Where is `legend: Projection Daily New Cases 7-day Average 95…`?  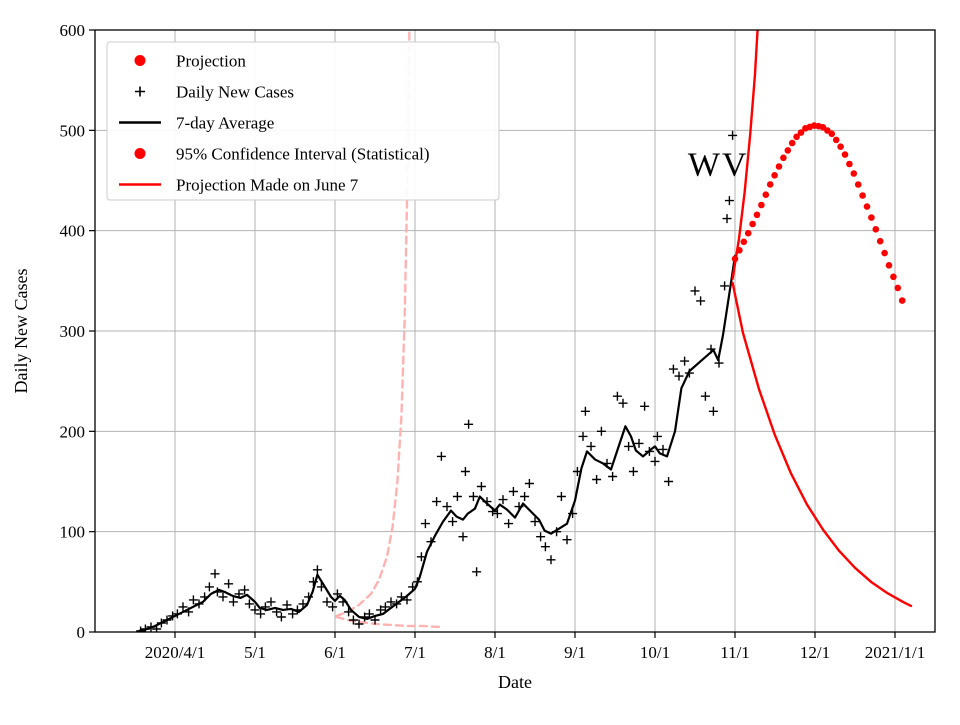
legend: Projection Daily New Cases 7-day Average 95… is located at coordinates (303, 121).